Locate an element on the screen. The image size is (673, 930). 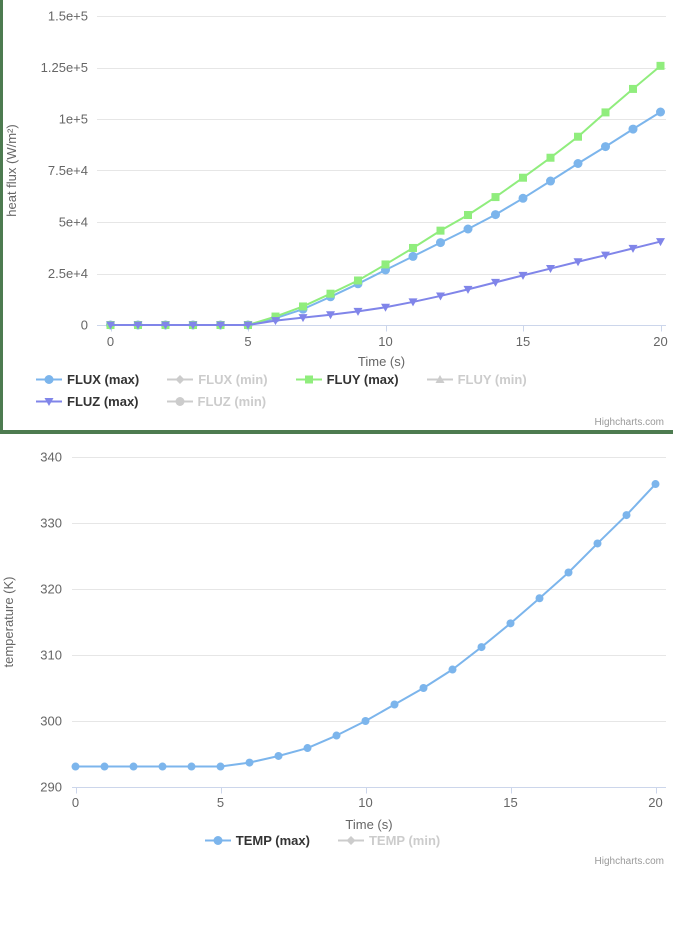
y-axis-tick-label: 300 is located at coordinates (51, 721).